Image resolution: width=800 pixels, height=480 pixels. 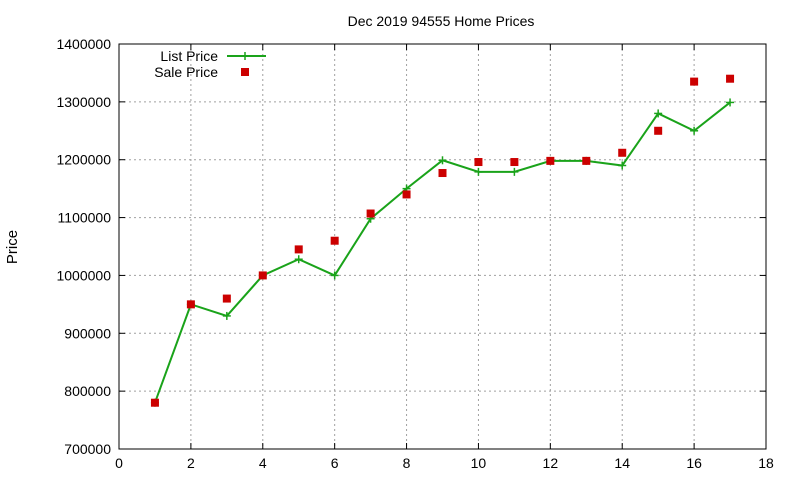 What do you see at coordinates (87, 449) in the screenshot?
I see `y-tick-label: 700000` at bounding box center [87, 449].